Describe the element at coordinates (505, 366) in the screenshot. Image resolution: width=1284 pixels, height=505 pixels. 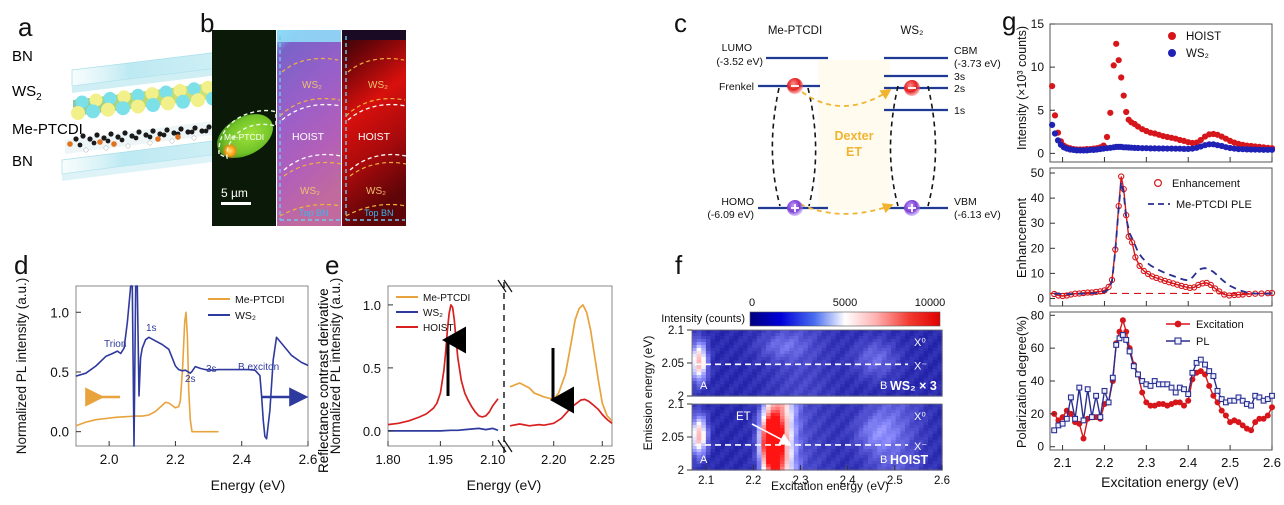
I see `panel-e-axis-break` at that location.